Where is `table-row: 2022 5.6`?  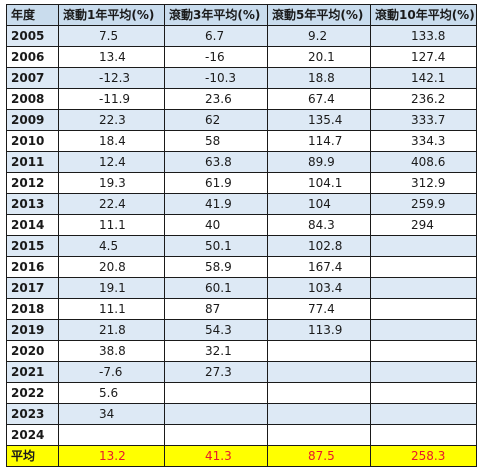
table-row: 2022 5.6 is located at coordinates (241, 393).